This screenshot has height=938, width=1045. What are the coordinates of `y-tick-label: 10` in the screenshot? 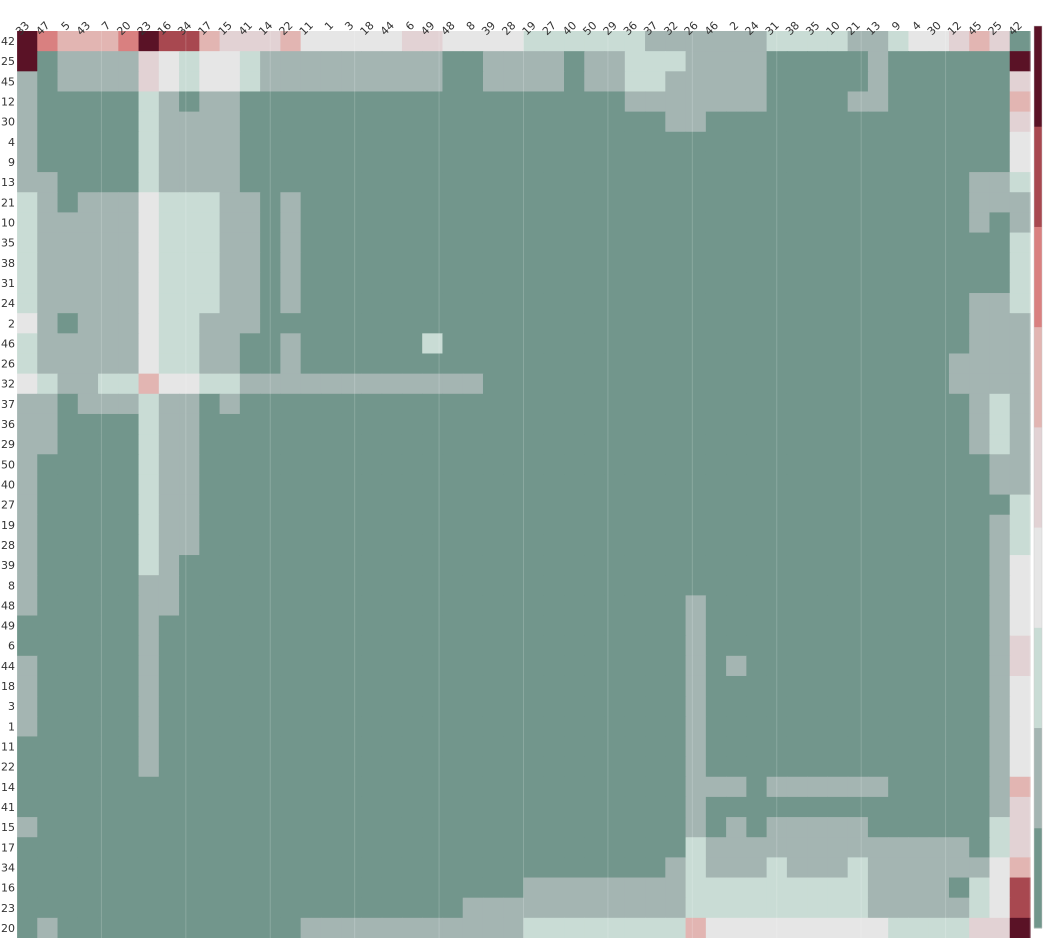 It's located at (8, 222).